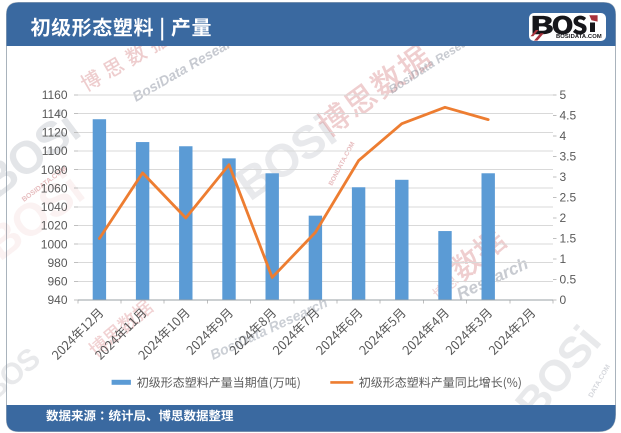  What do you see at coordinates (54, 226) in the screenshot?
I see `svg-text: 1020` at bounding box center [54, 226].